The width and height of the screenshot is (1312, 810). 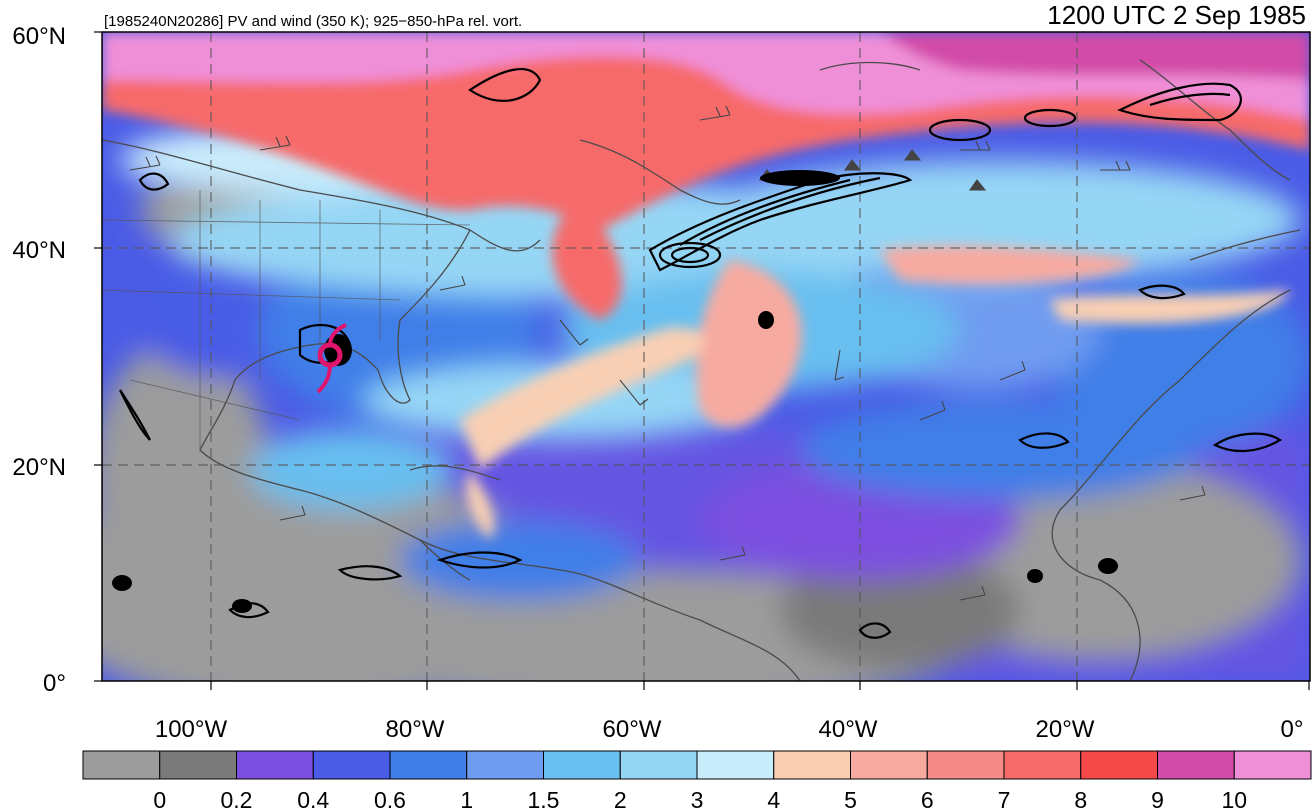 What do you see at coordinates (54, 683) in the screenshot?
I see `lat-label-0: 0°` at bounding box center [54, 683].